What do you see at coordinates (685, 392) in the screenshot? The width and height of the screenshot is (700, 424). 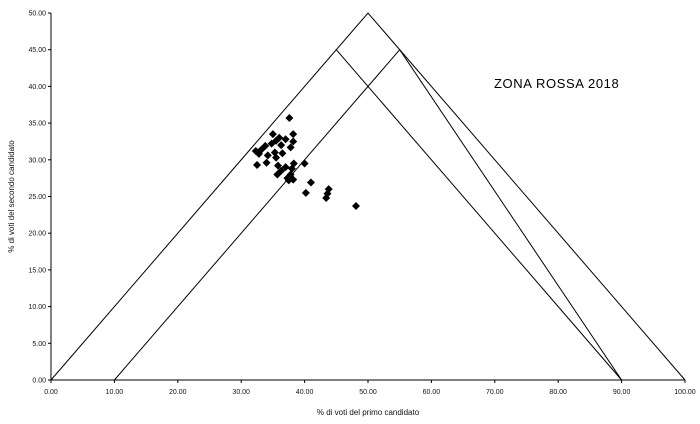 I see `x-tick-label: 100.00` at bounding box center [685, 392].